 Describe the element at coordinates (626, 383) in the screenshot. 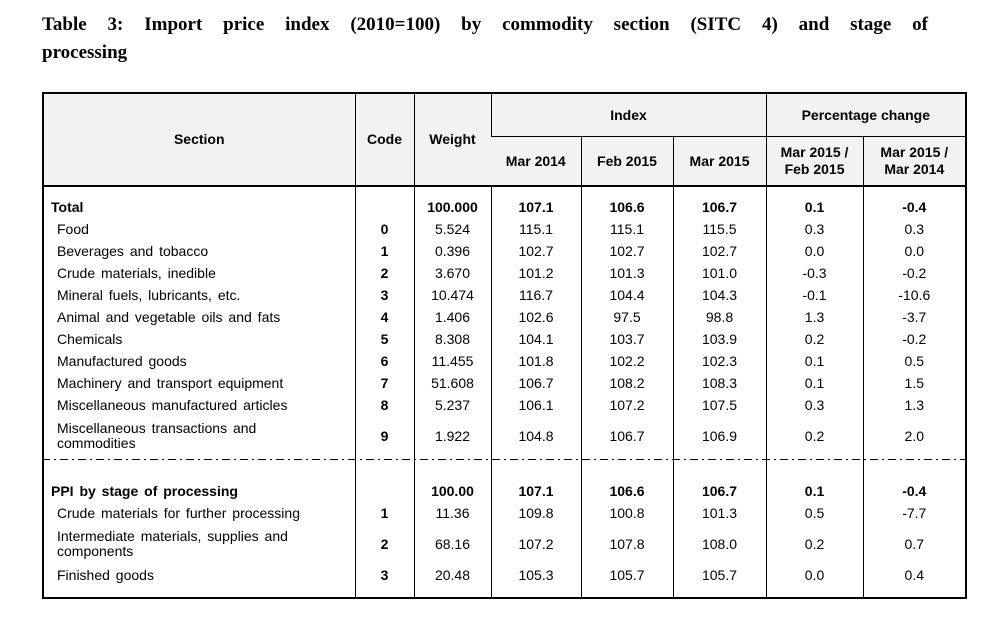

I see `cell-feb2015: 108.2` at that location.